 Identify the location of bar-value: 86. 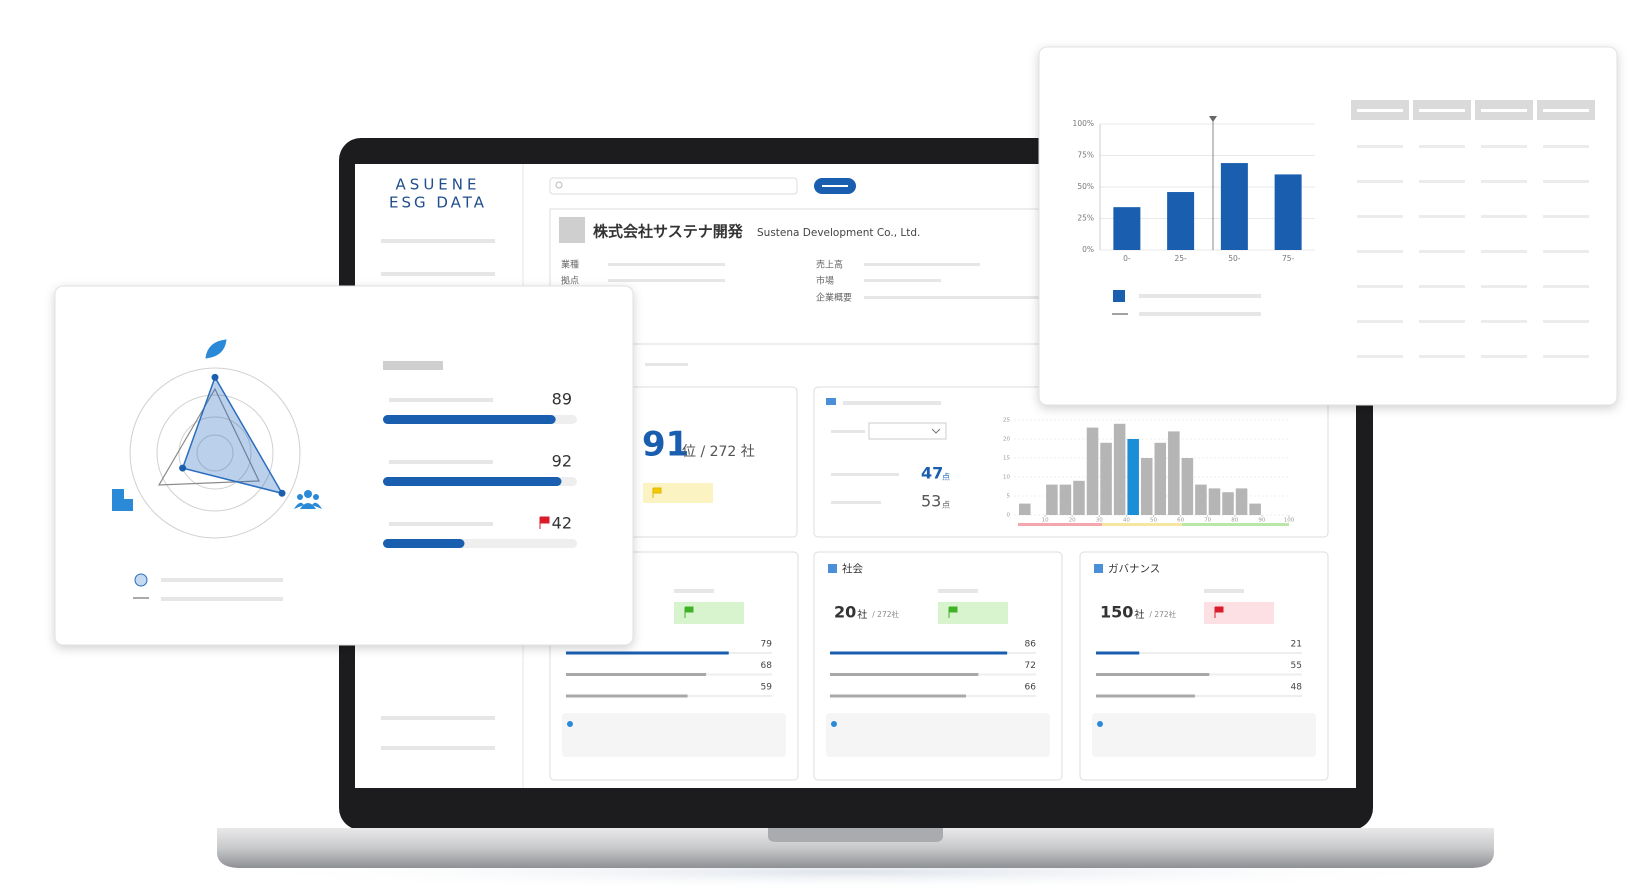
(1031, 645).